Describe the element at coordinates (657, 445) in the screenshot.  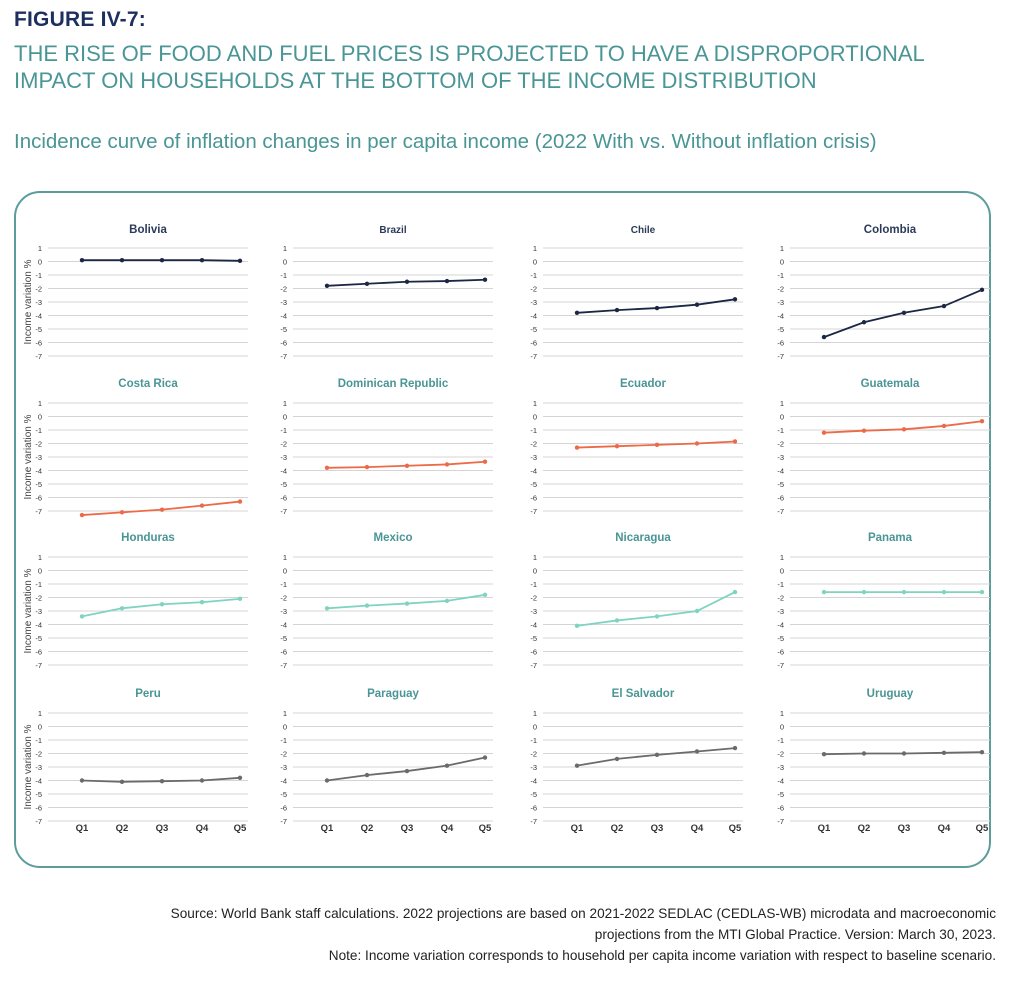
I see `data-point-ecuador-q3` at that location.